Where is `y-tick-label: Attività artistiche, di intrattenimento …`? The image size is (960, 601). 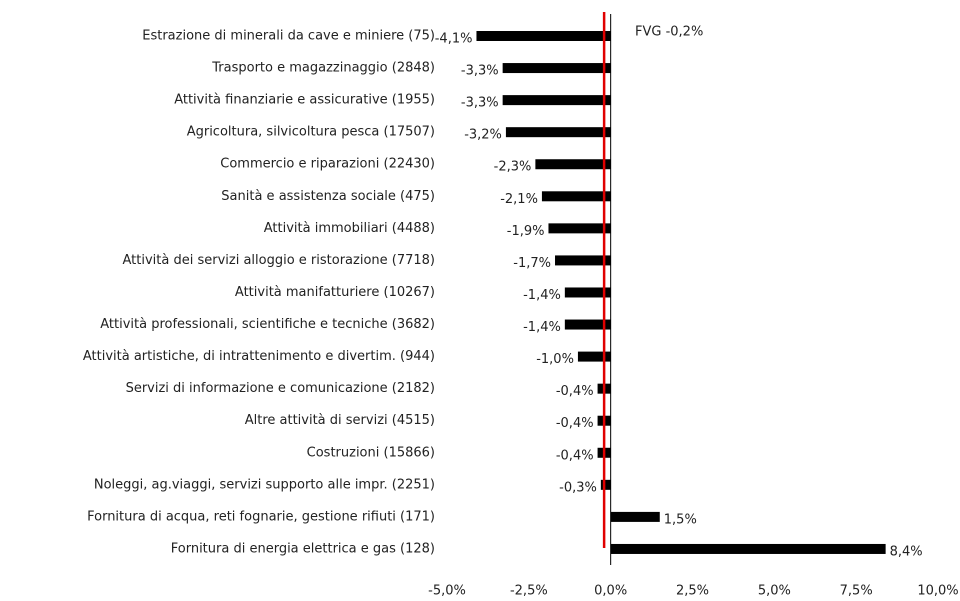 y-tick-label: Attività artistiche, di intrattenimento … is located at coordinates (259, 356).